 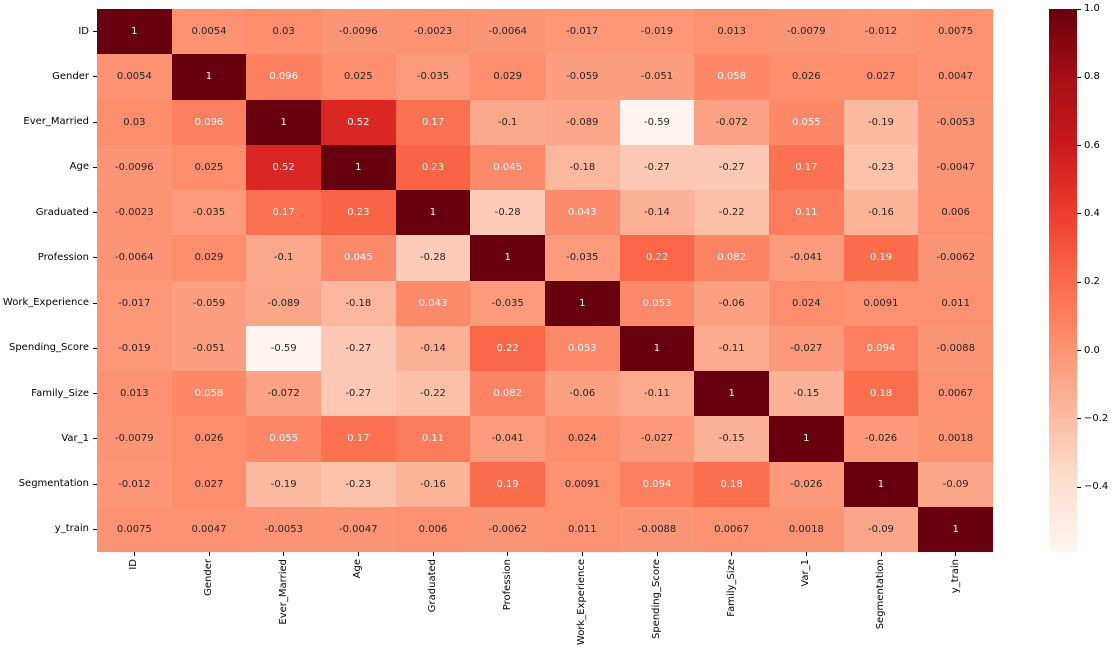 I want to click on heatmap-cell: -0.09, so click(x=881, y=529).